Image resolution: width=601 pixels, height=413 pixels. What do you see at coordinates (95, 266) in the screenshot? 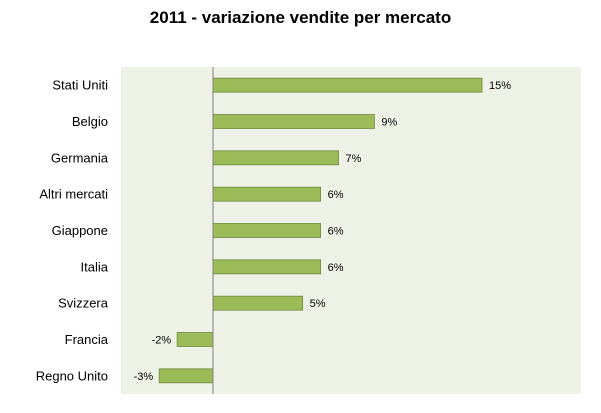
I see `category-label: Italia` at bounding box center [95, 266].